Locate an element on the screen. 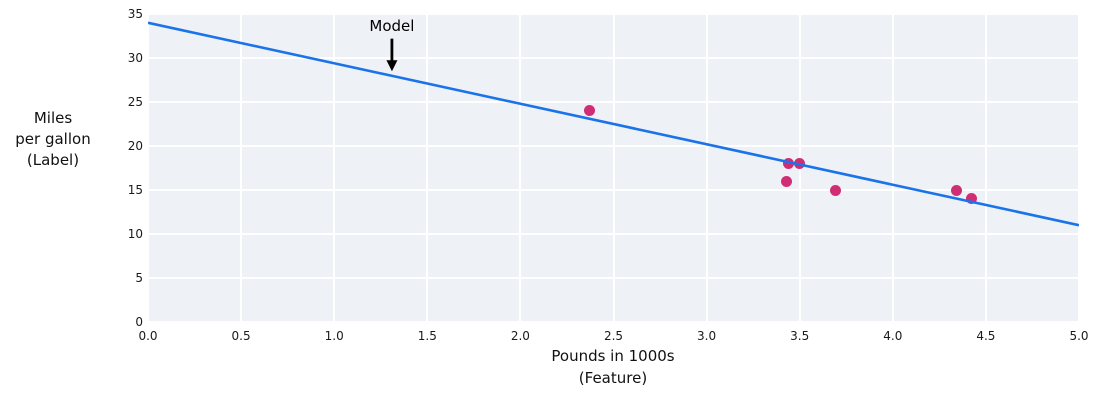 This screenshot has width=1099, height=401. x-axis-label-line: (Feature) is located at coordinates (613, 378).